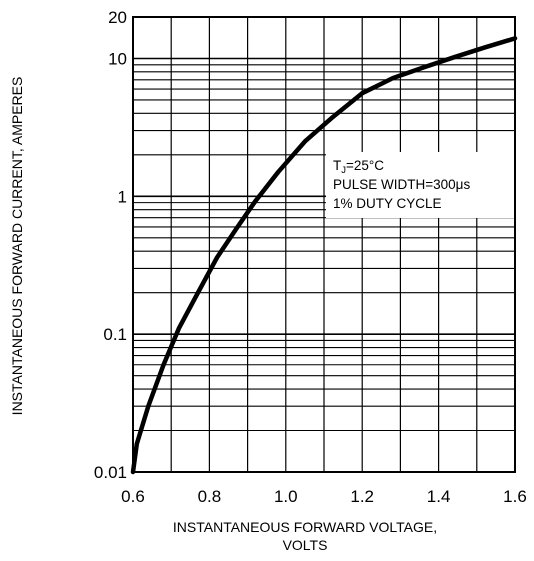 The width and height of the screenshot is (534, 561). Describe the element at coordinates (210, 496) in the screenshot. I see `x-tick-label: 0.8` at that location.